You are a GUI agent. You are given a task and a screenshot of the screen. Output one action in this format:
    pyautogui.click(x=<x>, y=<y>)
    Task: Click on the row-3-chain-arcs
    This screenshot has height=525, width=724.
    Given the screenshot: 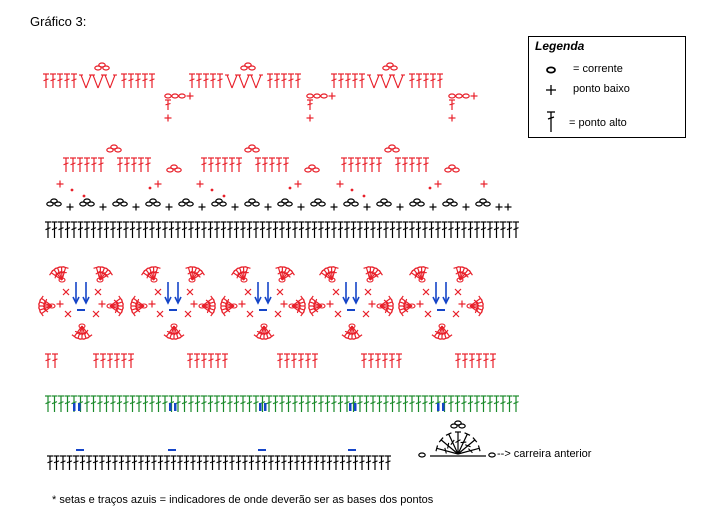 What is the action you would take?
    pyautogui.click(x=279, y=204)
    